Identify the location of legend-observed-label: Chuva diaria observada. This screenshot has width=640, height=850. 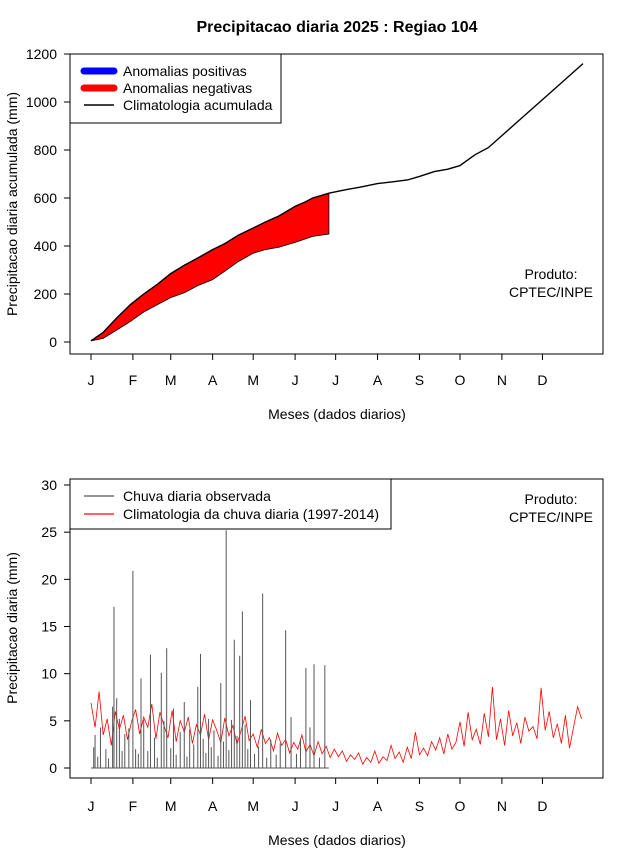
(197, 496).